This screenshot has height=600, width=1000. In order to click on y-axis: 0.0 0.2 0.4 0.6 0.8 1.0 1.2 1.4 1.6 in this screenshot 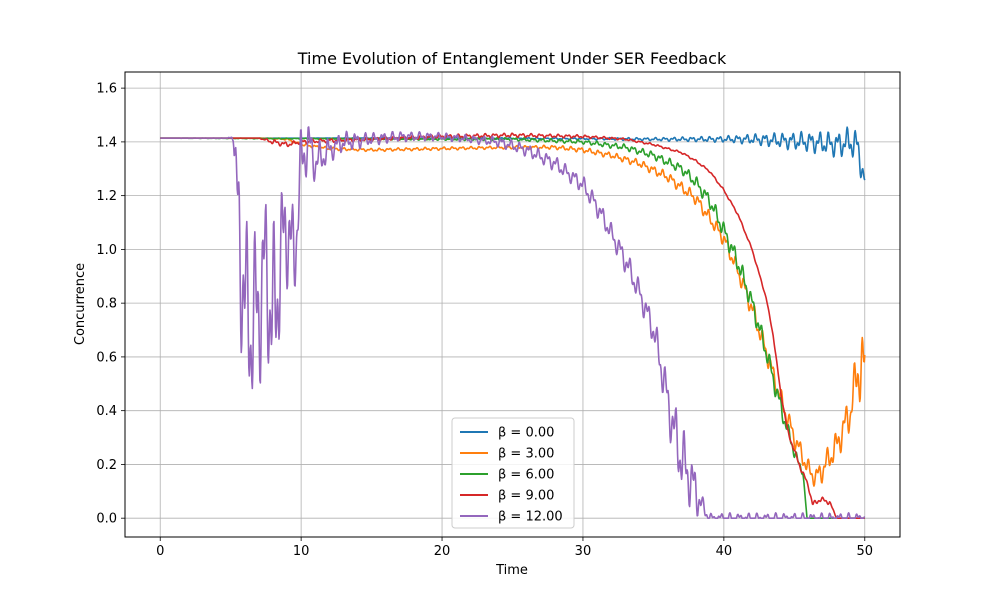, I will do `click(110, 304)`.